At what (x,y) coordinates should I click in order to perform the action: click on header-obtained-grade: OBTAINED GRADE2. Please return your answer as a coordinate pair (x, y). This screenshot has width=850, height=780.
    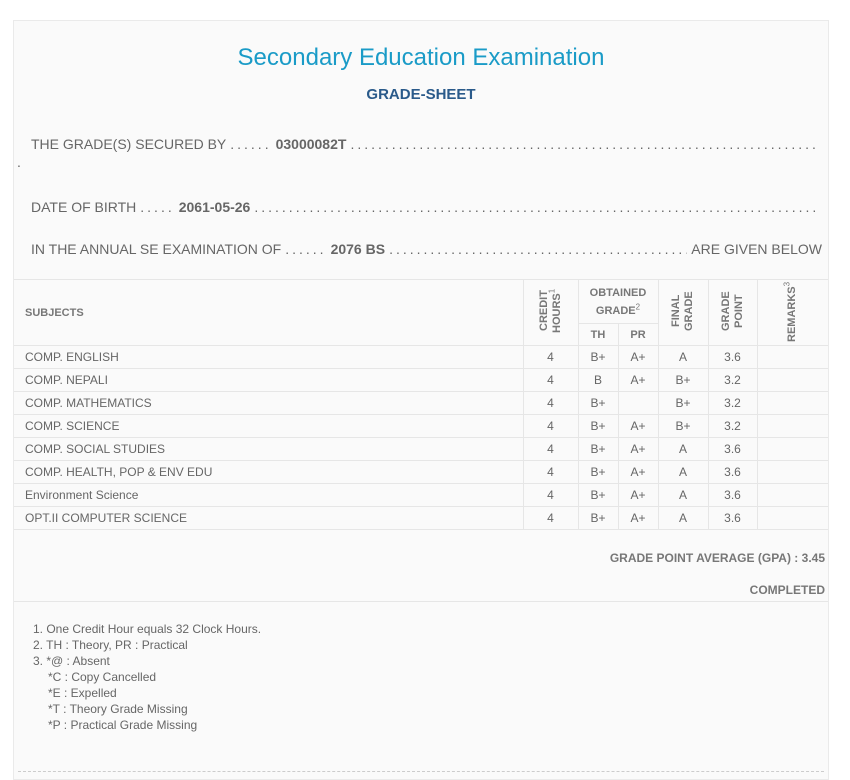
    Looking at the image, I should click on (618, 301).